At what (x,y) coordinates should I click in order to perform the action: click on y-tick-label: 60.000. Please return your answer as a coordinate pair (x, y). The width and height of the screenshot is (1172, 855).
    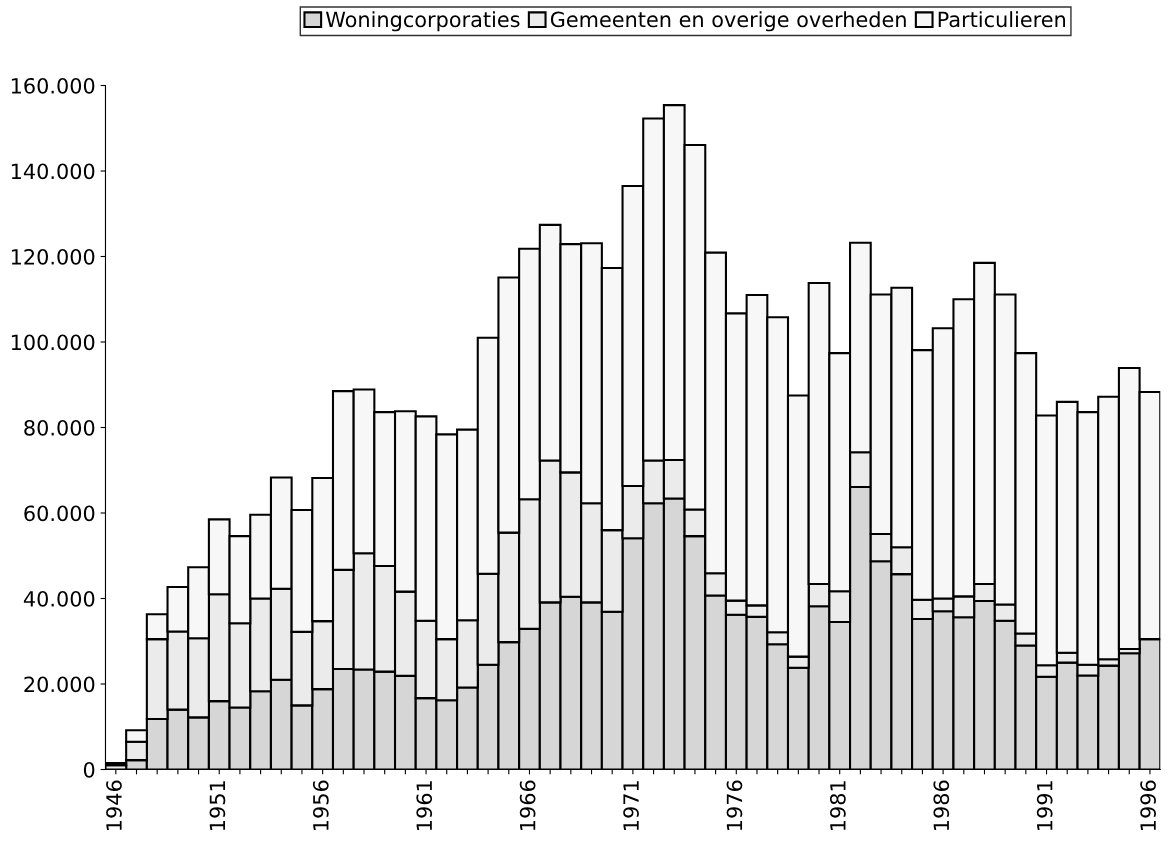
    Looking at the image, I should click on (59, 513).